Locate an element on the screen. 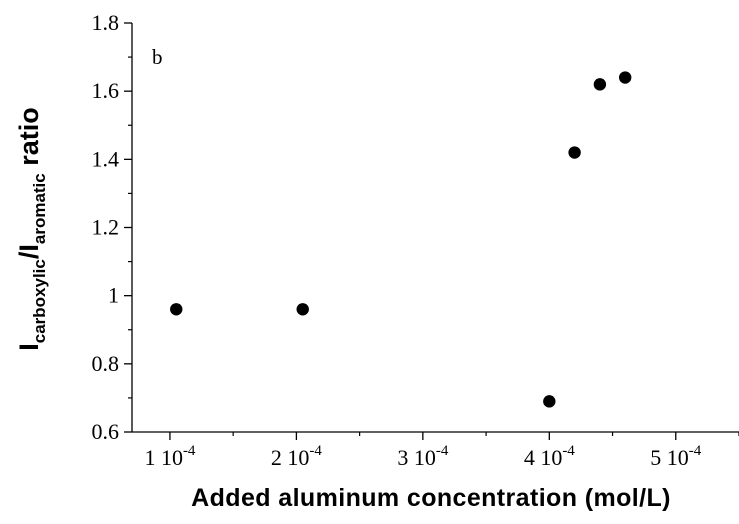 The image size is (739, 524). y-axis-title-sub1: carboxylic is located at coordinates (39, 301).